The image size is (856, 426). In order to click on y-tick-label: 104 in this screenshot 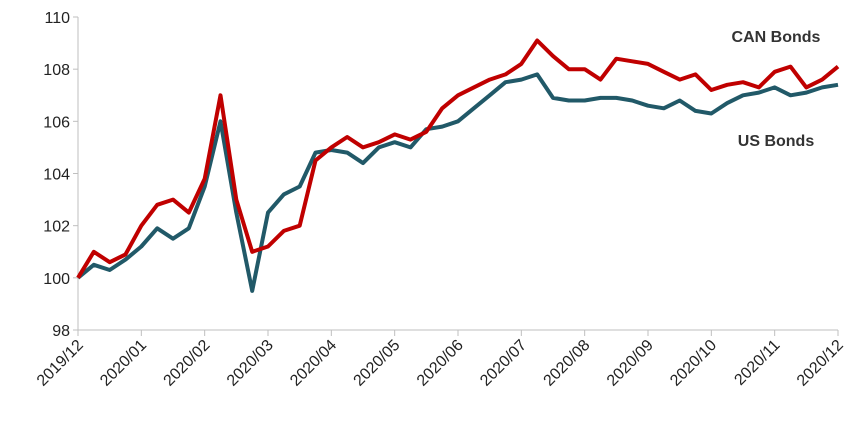, I will do `click(56, 175)`.